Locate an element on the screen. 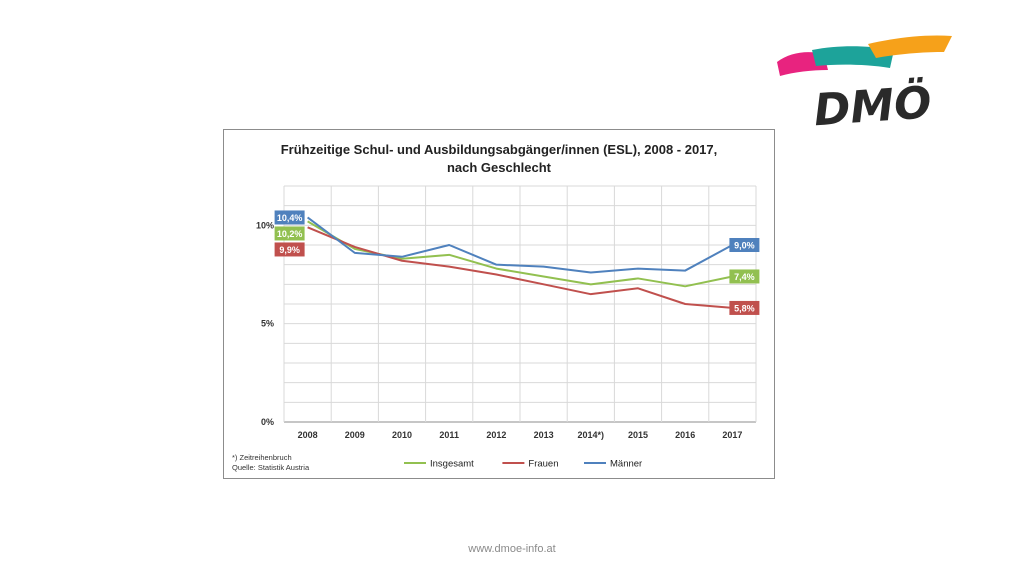 The height and width of the screenshot is (576, 1024). data-label: 9,0% is located at coordinates (744, 246).